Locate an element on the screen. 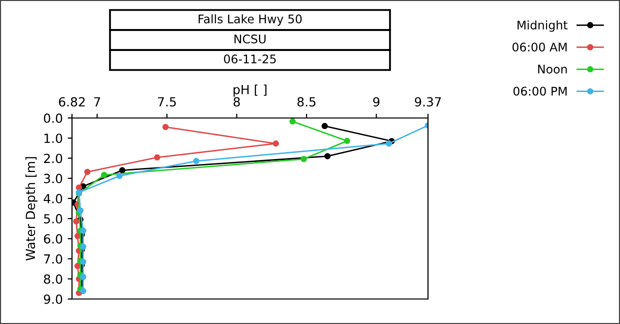 The image size is (620, 324). y-tick-label: 7.0 is located at coordinates (53, 259).